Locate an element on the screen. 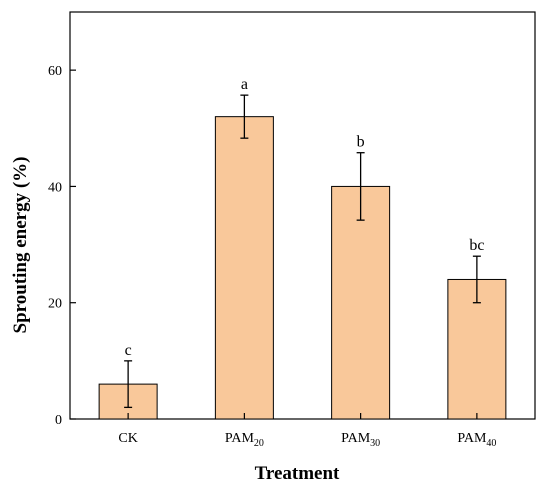 Image resolution: width=550 pixels, height=490 pixels. x-tick-label-base: CK is located at coordinates (127, 438).